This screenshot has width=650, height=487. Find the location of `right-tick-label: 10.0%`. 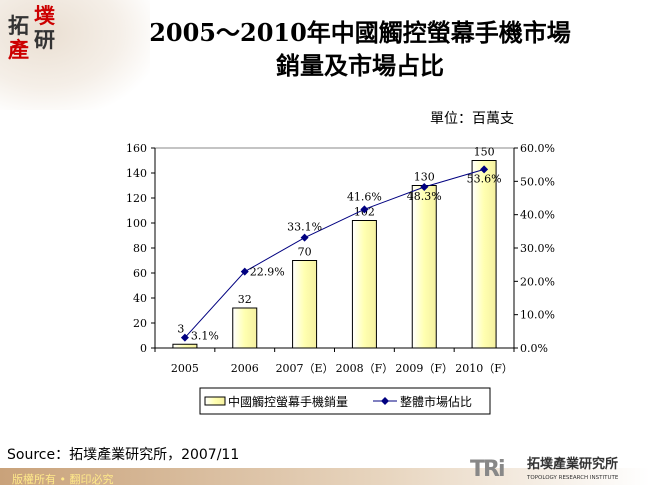

right-tick-label: 10.0% is located at coordinates (537, 315).